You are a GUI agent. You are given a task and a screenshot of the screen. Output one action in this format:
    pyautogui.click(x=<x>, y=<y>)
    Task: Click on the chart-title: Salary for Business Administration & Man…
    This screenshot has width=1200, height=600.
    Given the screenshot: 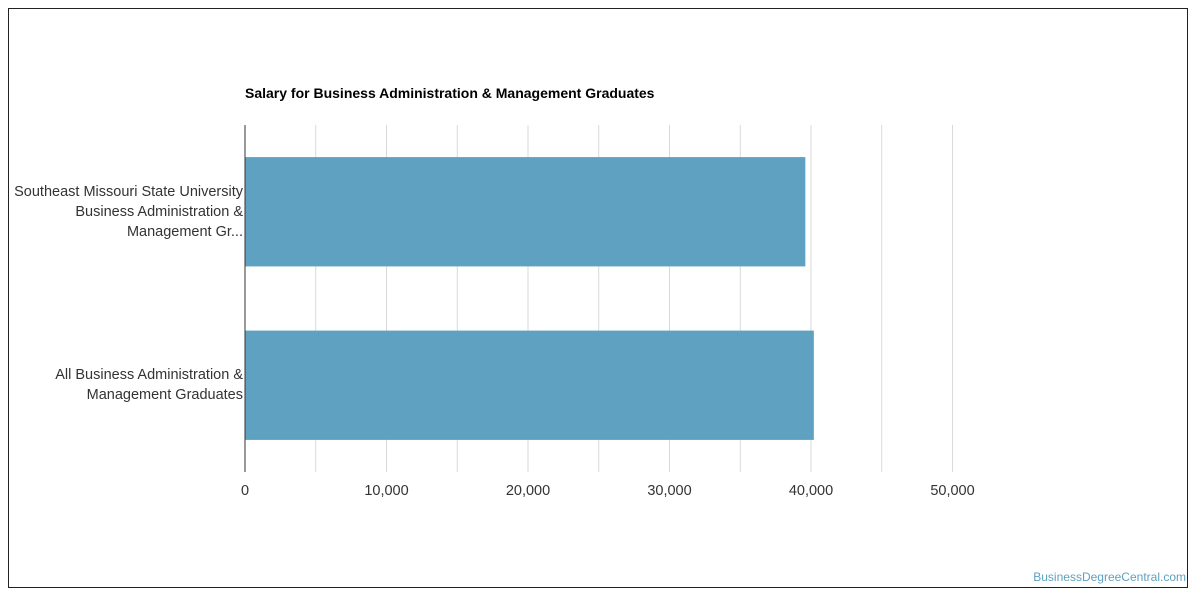 What is the action you would take?
    pyautogui.click(x=450, y=93)
    